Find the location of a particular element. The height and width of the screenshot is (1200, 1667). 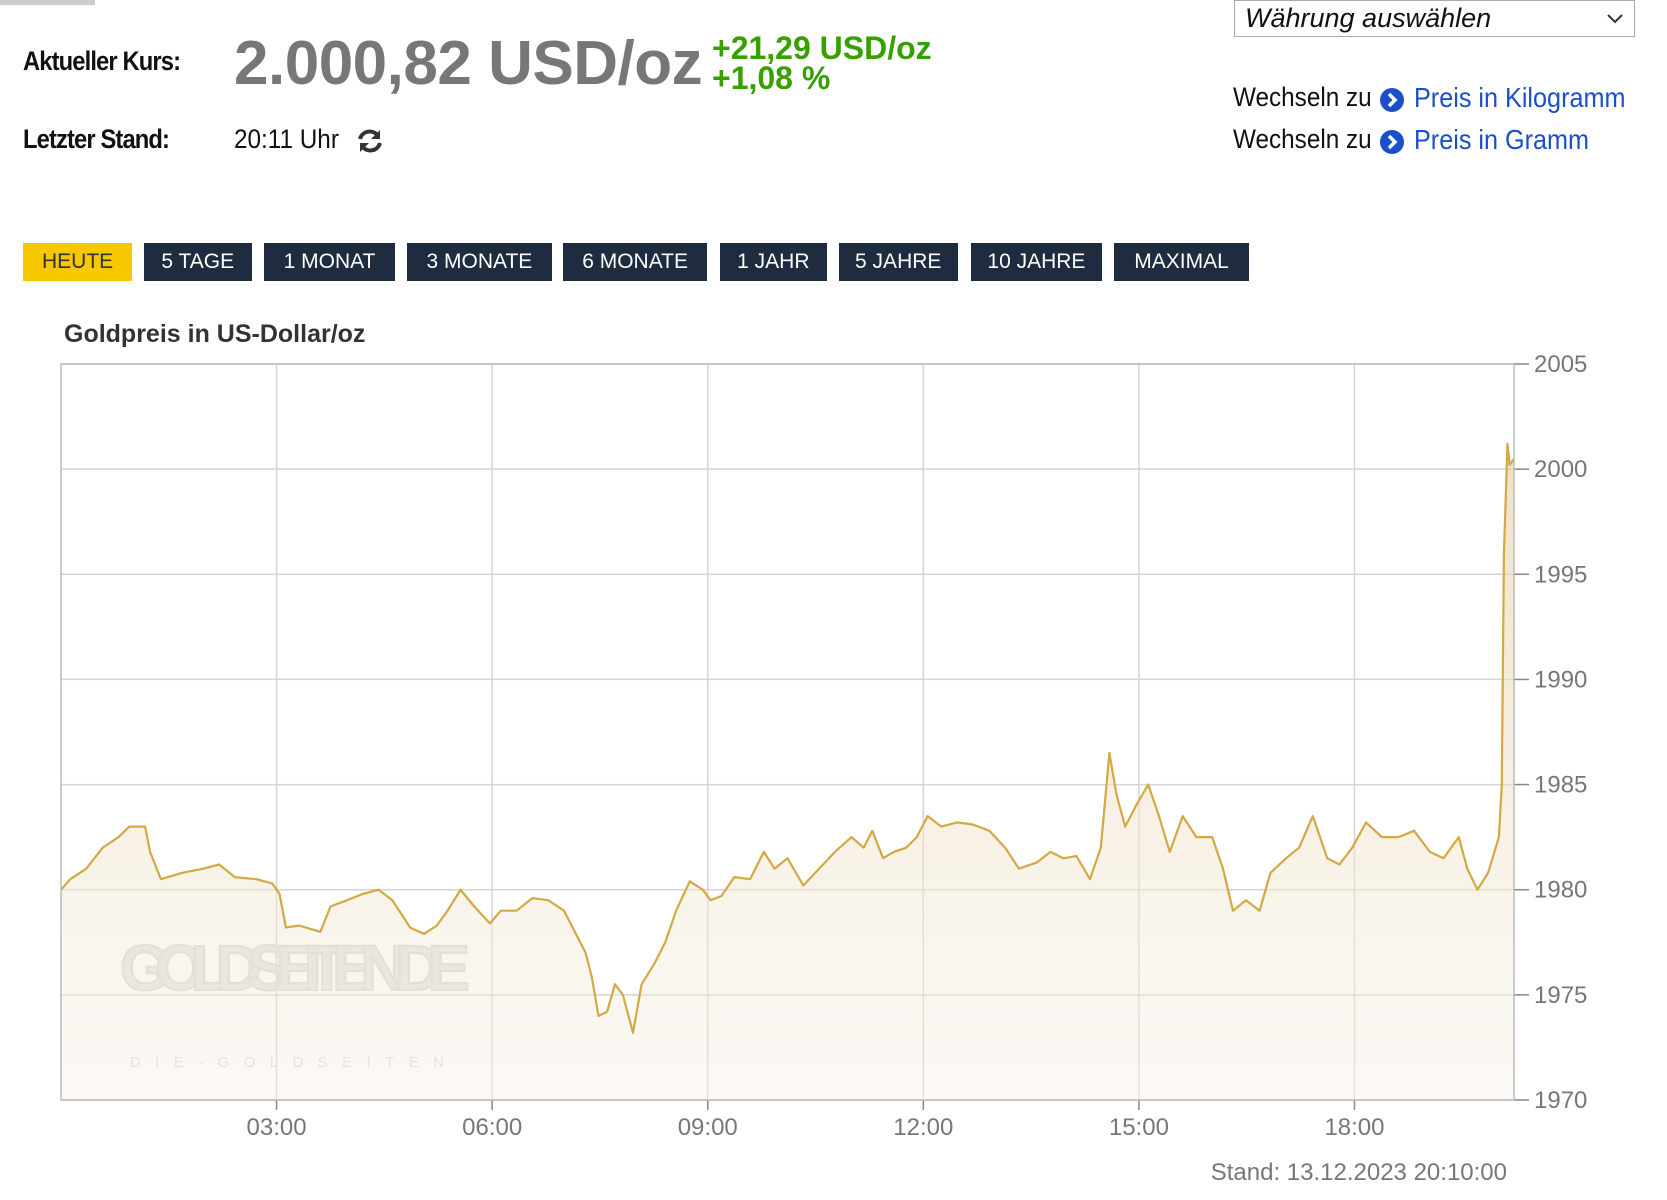

range-button: MAXIMAL is located at coordinates (1182, 262).